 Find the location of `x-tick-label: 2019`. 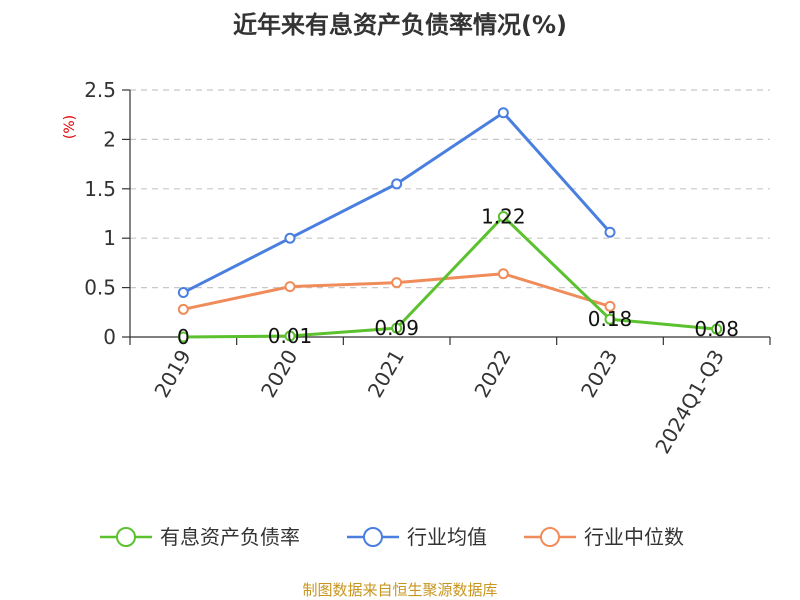

x-tick-label: 2019 is located at coordinates (172, 374).